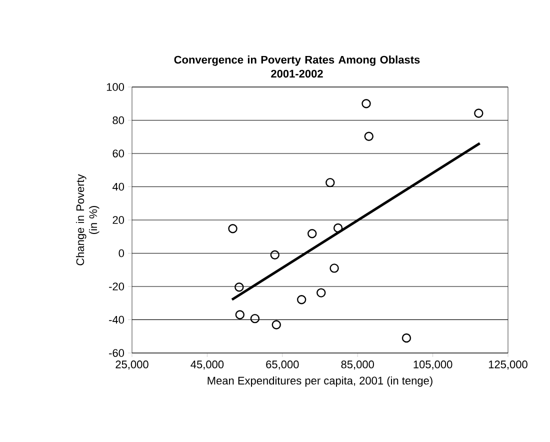 This screenshot has height=442, width=550. I want to click on y-tick-label: -60, so click(116, 353).